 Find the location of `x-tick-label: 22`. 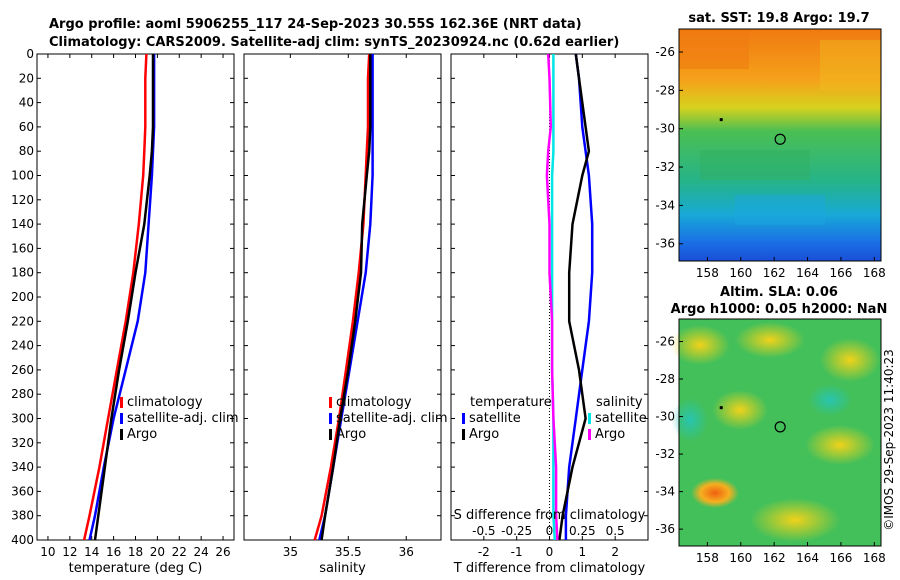

x-tick-label: 22 is located at coordinates (179, 552).